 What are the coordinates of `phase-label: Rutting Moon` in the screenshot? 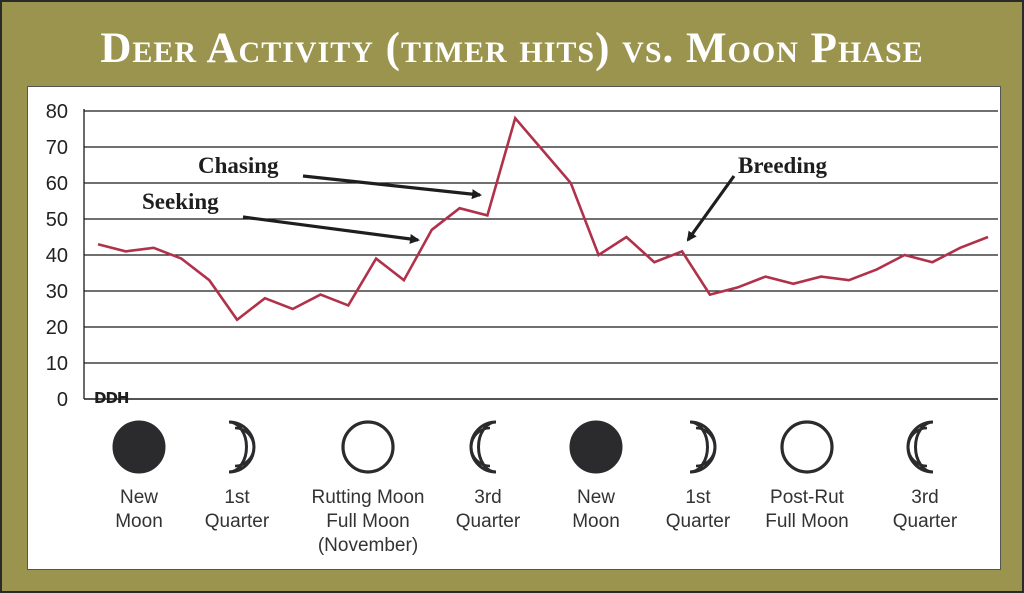 It's located at (367, 497).